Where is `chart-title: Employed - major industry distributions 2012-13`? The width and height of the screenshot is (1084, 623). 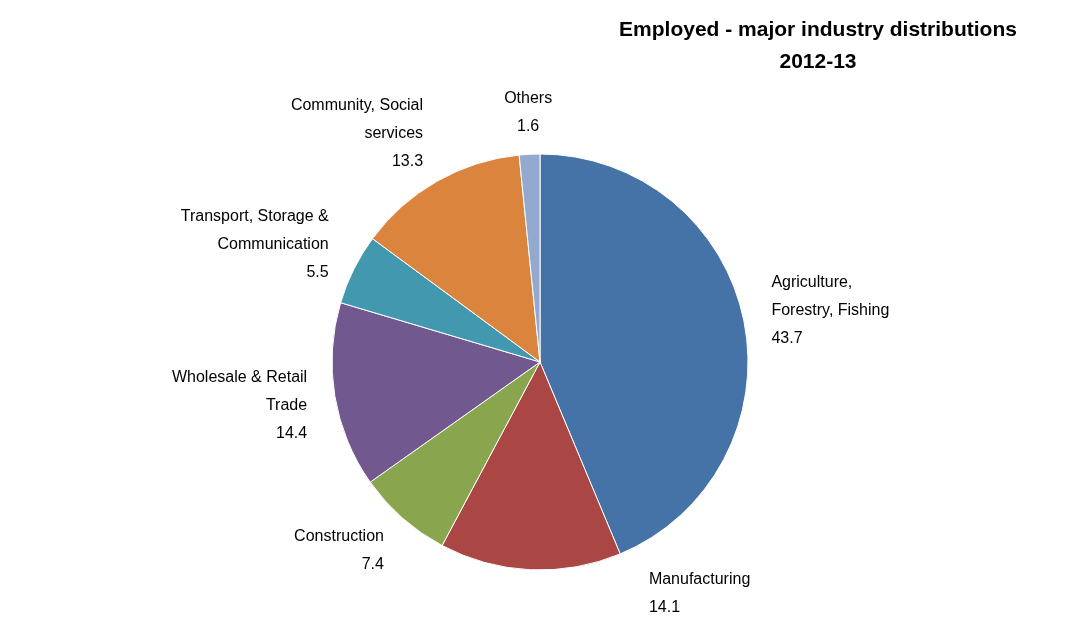
chart-title: Employed - major industry distributions 2012-13 is located at coordinates (818, 44).